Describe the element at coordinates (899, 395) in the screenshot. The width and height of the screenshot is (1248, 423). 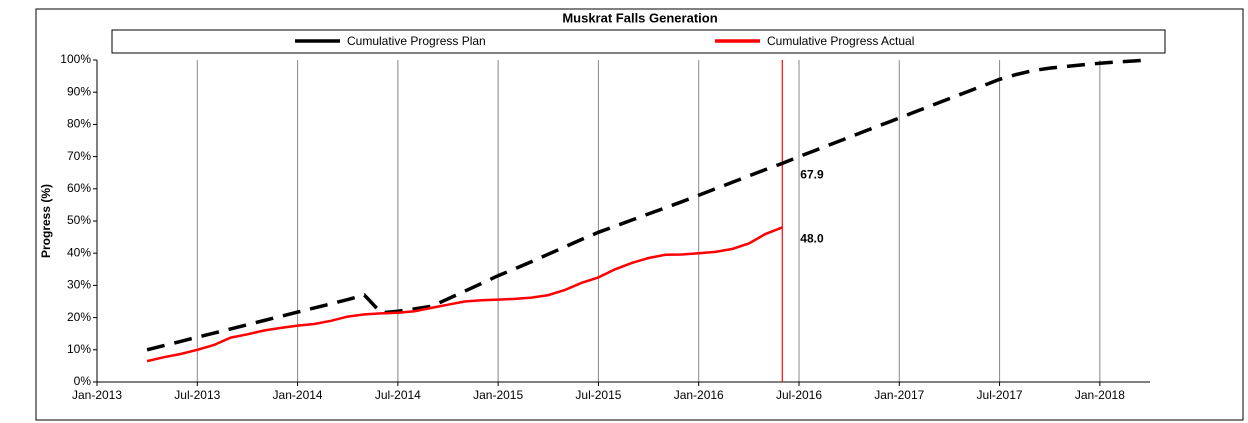
I see `x-tick-label: Jan-2017` at that location.